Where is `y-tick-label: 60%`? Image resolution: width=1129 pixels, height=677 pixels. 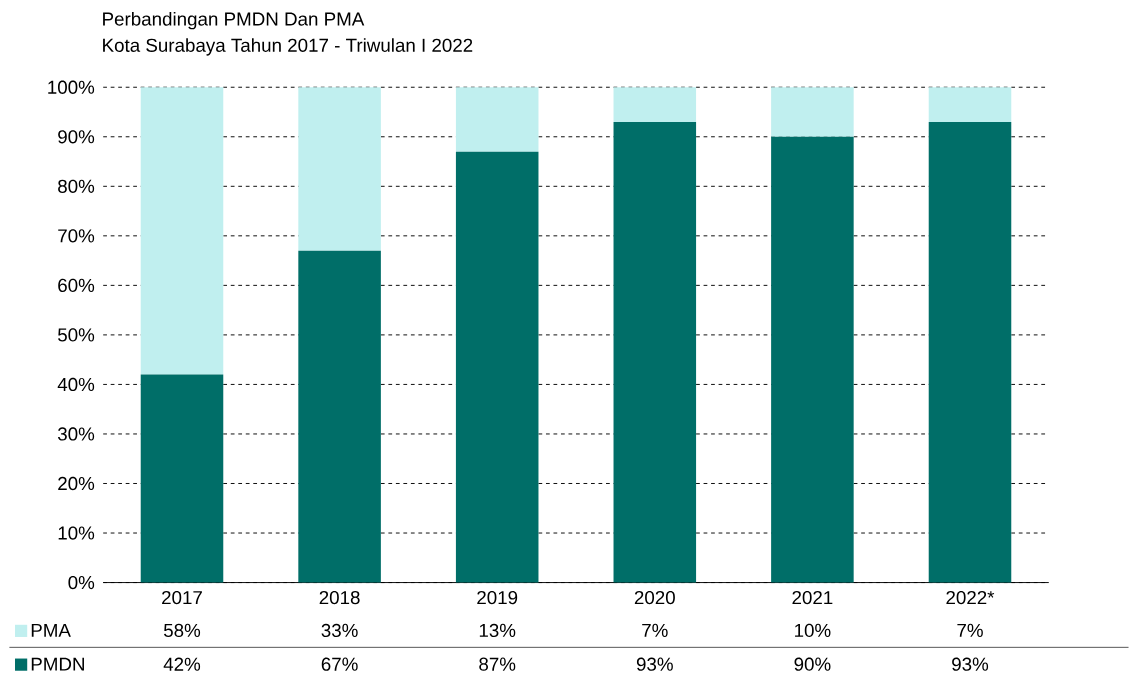 y-tick-label: 60% is located at coordinates (76, 285).